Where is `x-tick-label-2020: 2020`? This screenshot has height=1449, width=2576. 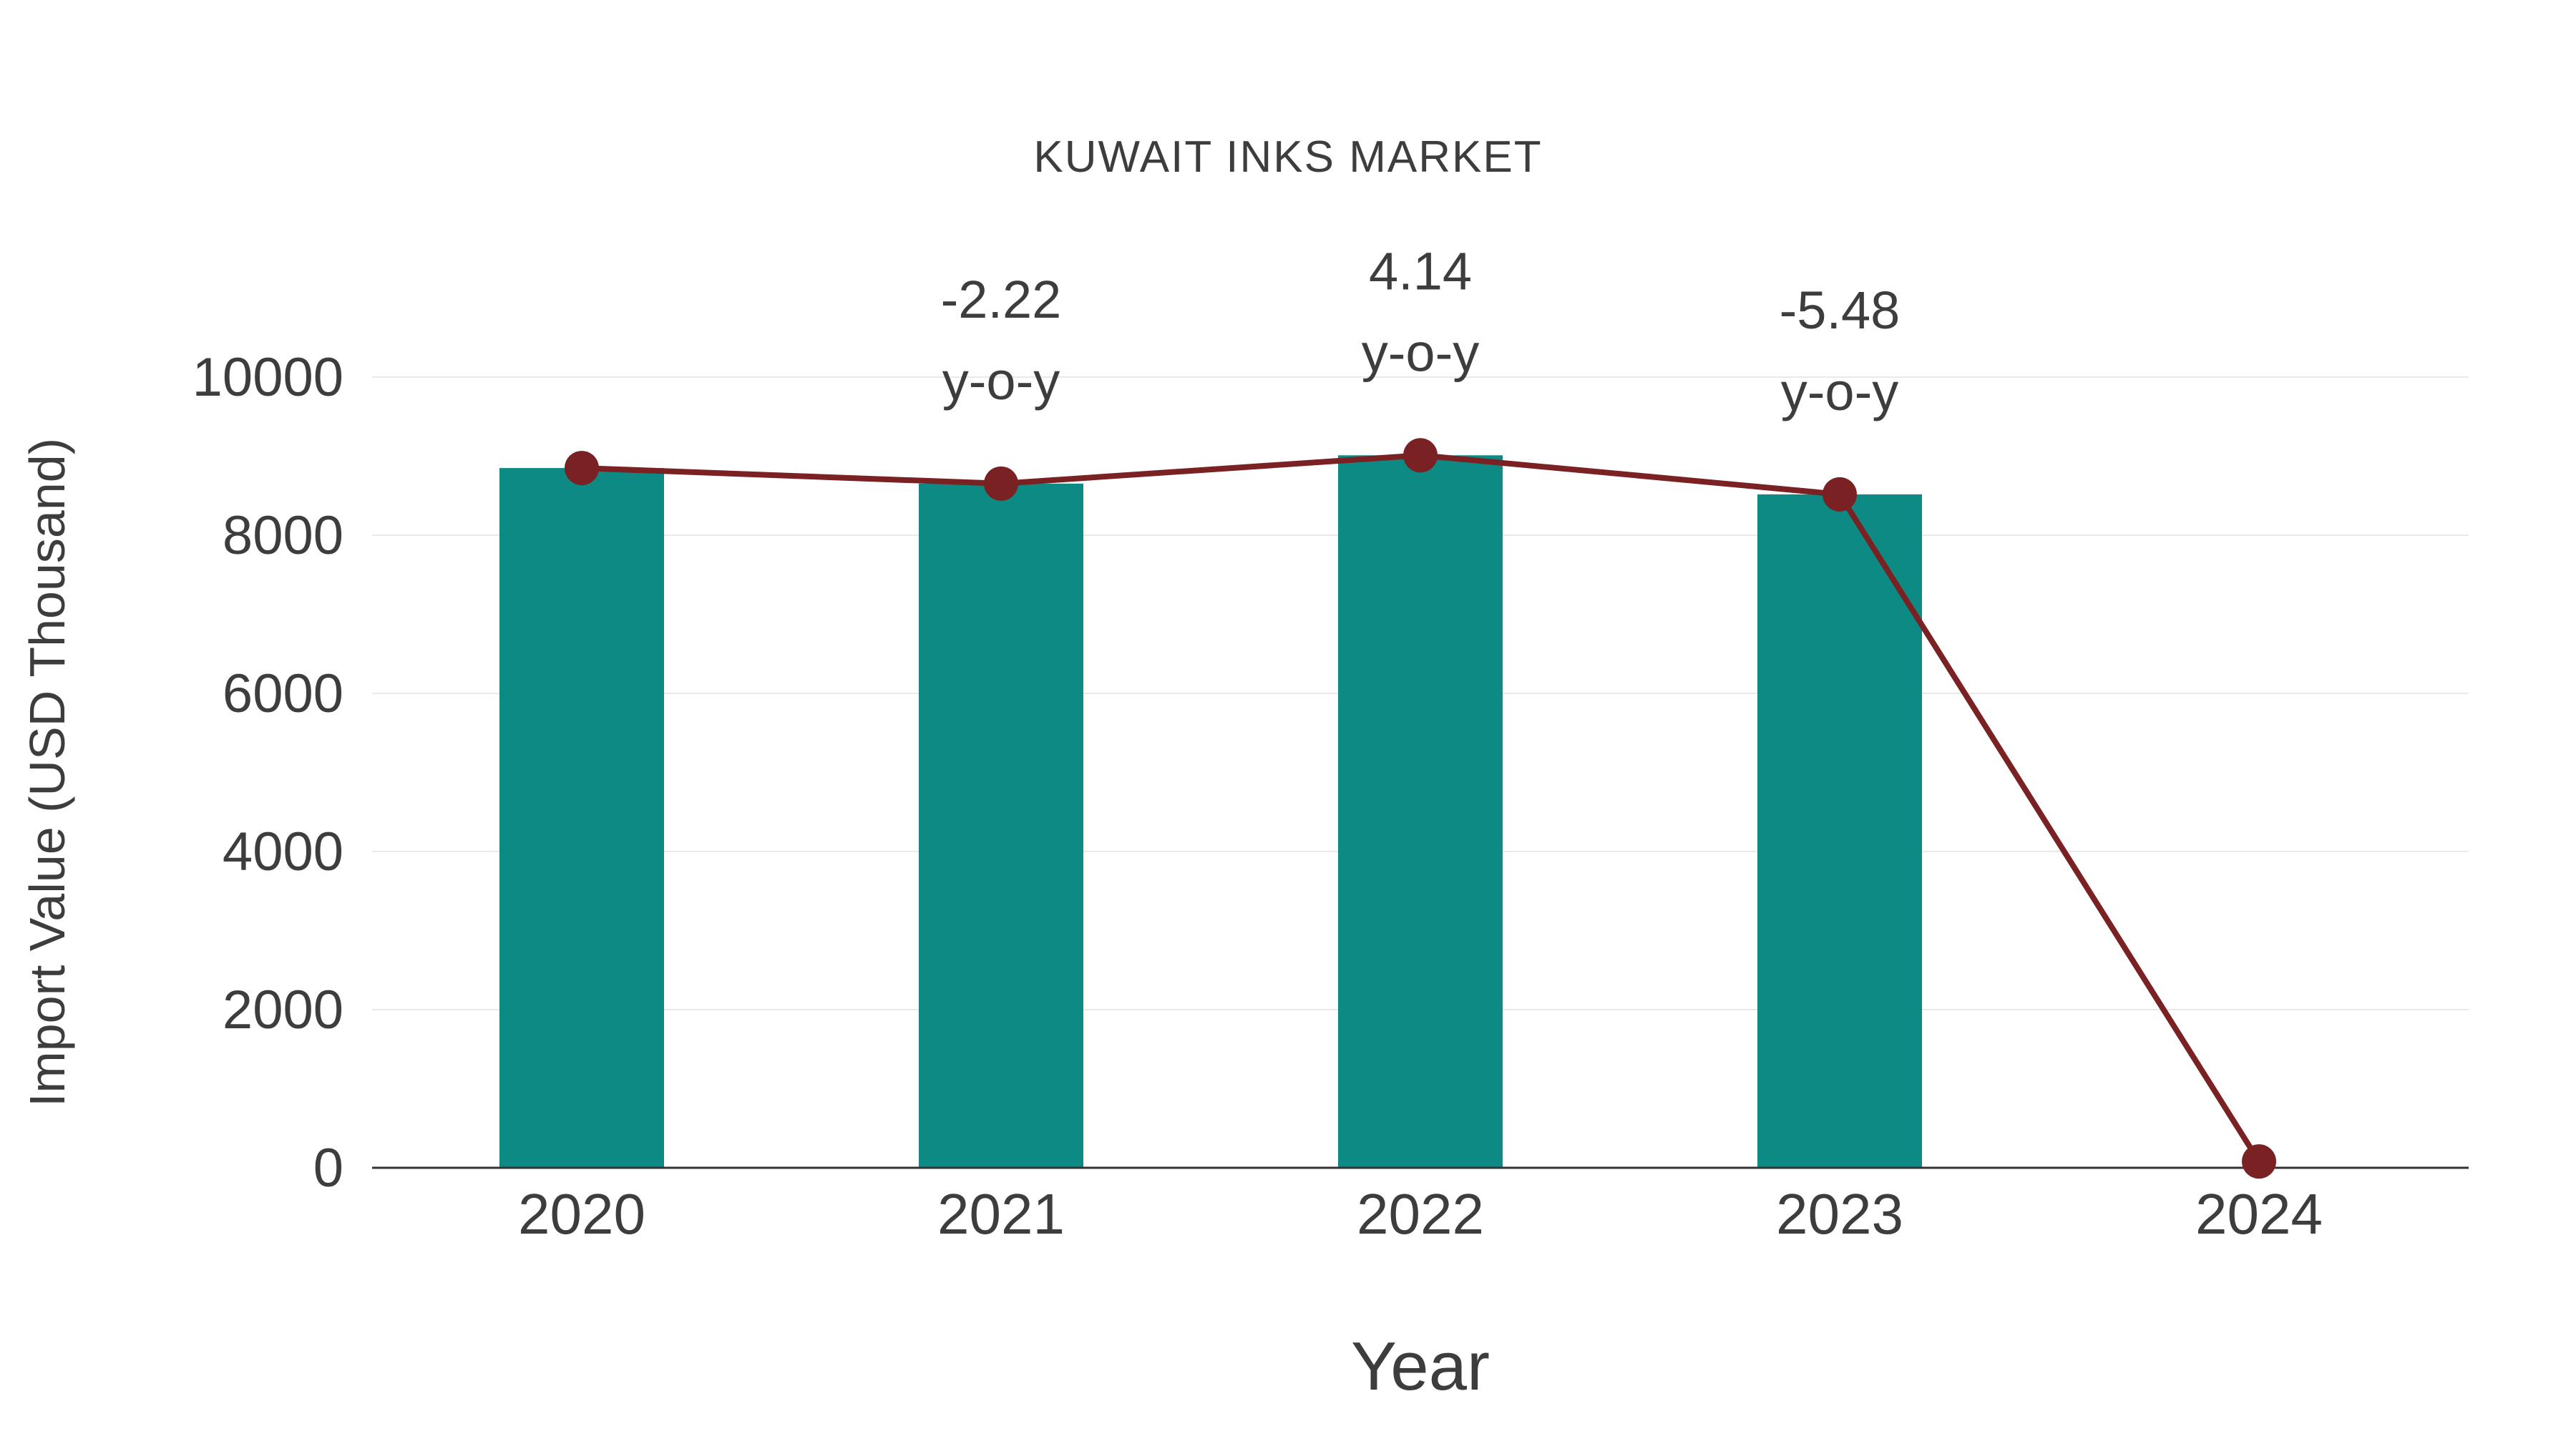 x-tick-label-2020: 2020 is located at coordinates (581, 1214).